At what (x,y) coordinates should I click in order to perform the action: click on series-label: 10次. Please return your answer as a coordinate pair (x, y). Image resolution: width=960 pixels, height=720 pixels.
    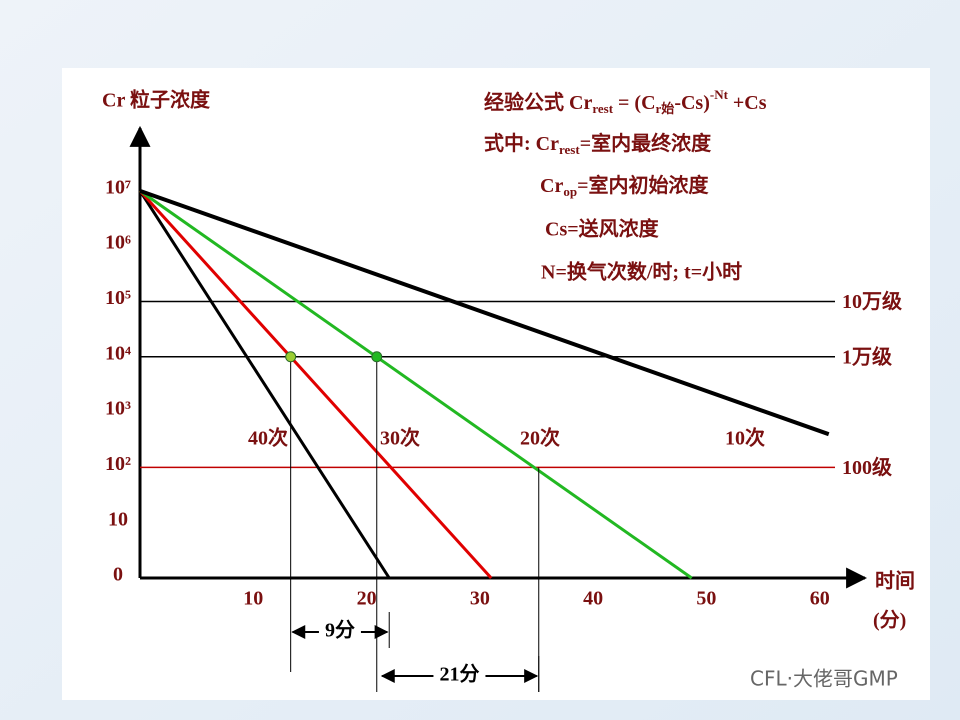
    Looking at the image, I should click on (745, 438).